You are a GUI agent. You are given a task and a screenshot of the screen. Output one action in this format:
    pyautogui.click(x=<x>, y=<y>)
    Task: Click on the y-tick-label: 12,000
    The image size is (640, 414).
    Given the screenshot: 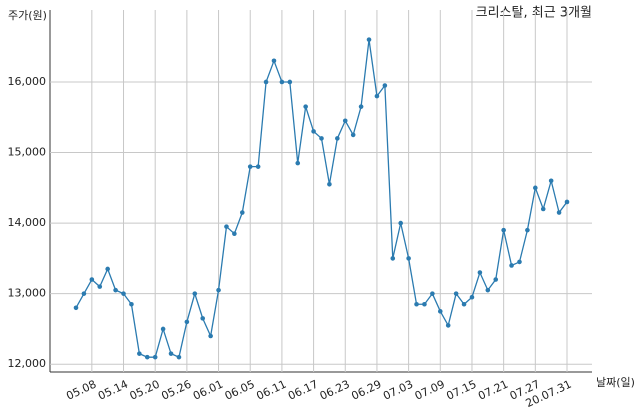 What is the action you would take?
    pyautogui.click(x=27, y=363)
    